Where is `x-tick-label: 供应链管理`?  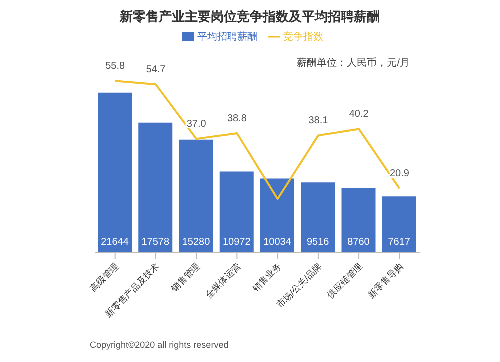
x-tick-label: 供应链管理 is located at coordinates (345, 280).